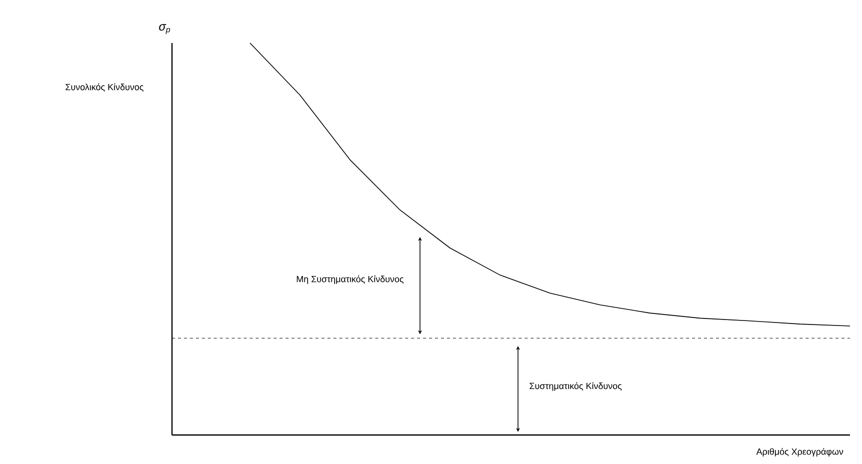 Image resolution: width=862 pixels, height=464 pixels. I want to click on y-axis-title: σ$_{p}$, so click(164, 29).